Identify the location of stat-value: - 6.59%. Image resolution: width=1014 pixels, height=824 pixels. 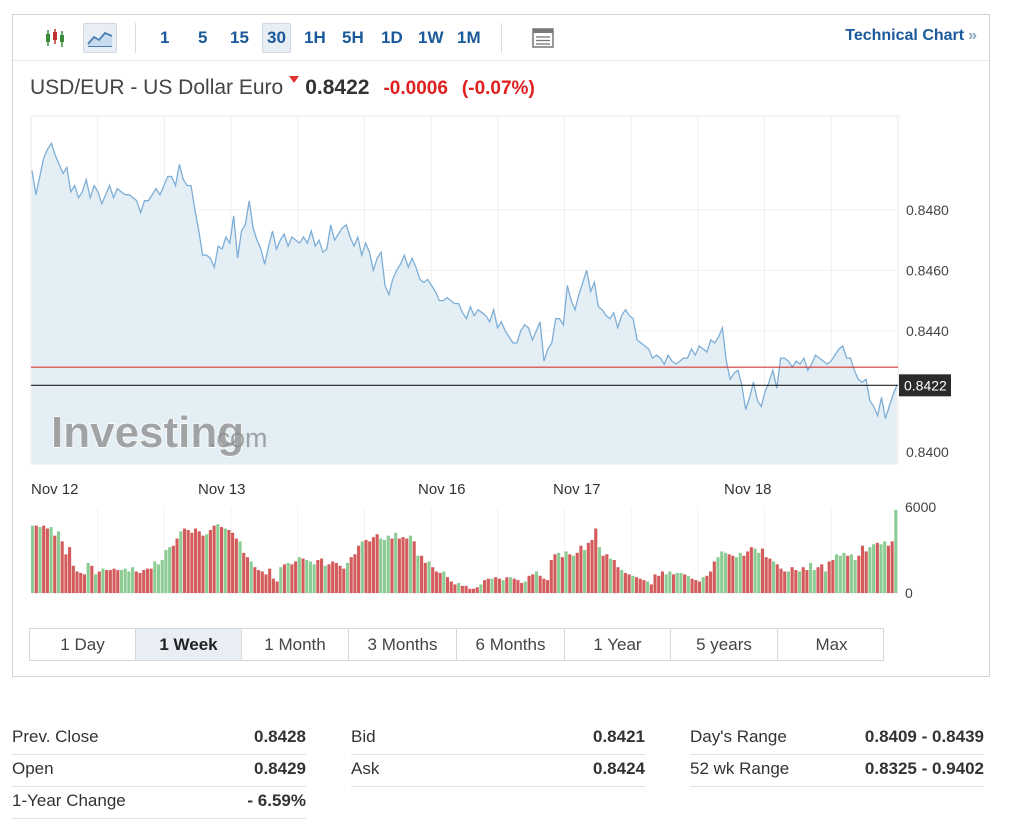
(276, 800).